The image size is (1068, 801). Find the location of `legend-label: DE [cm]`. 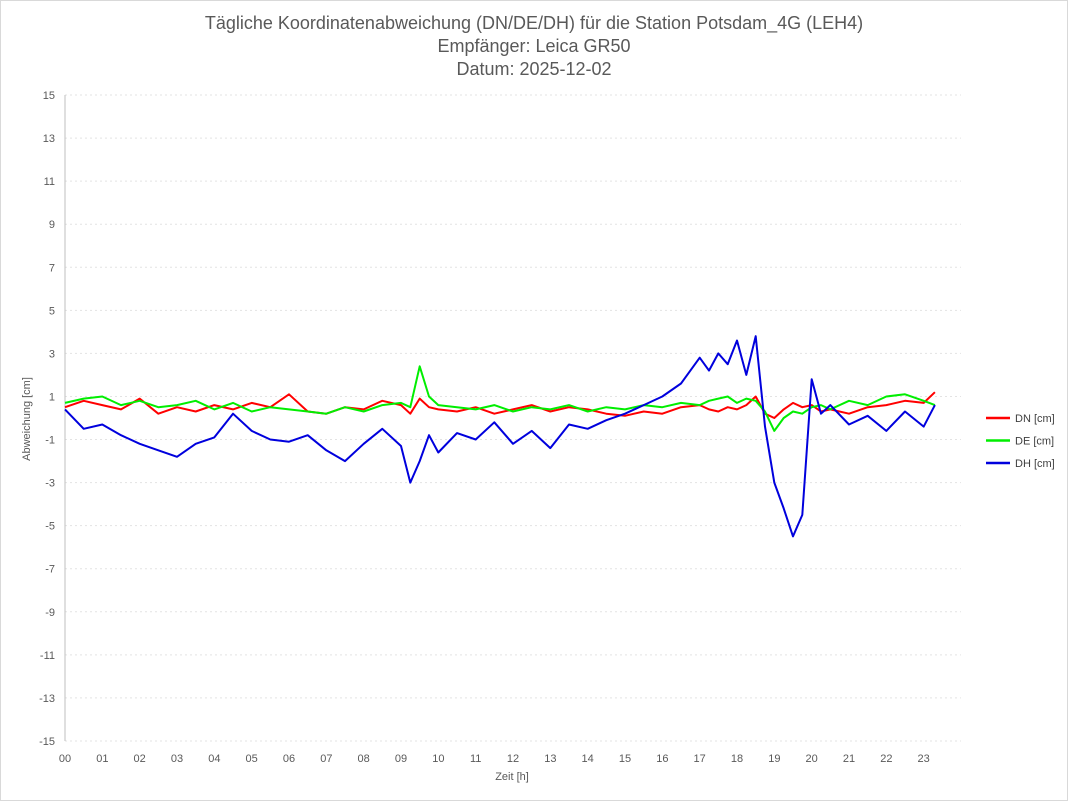

legend-label: DE [cm] is located at coordinates (1034, 442).